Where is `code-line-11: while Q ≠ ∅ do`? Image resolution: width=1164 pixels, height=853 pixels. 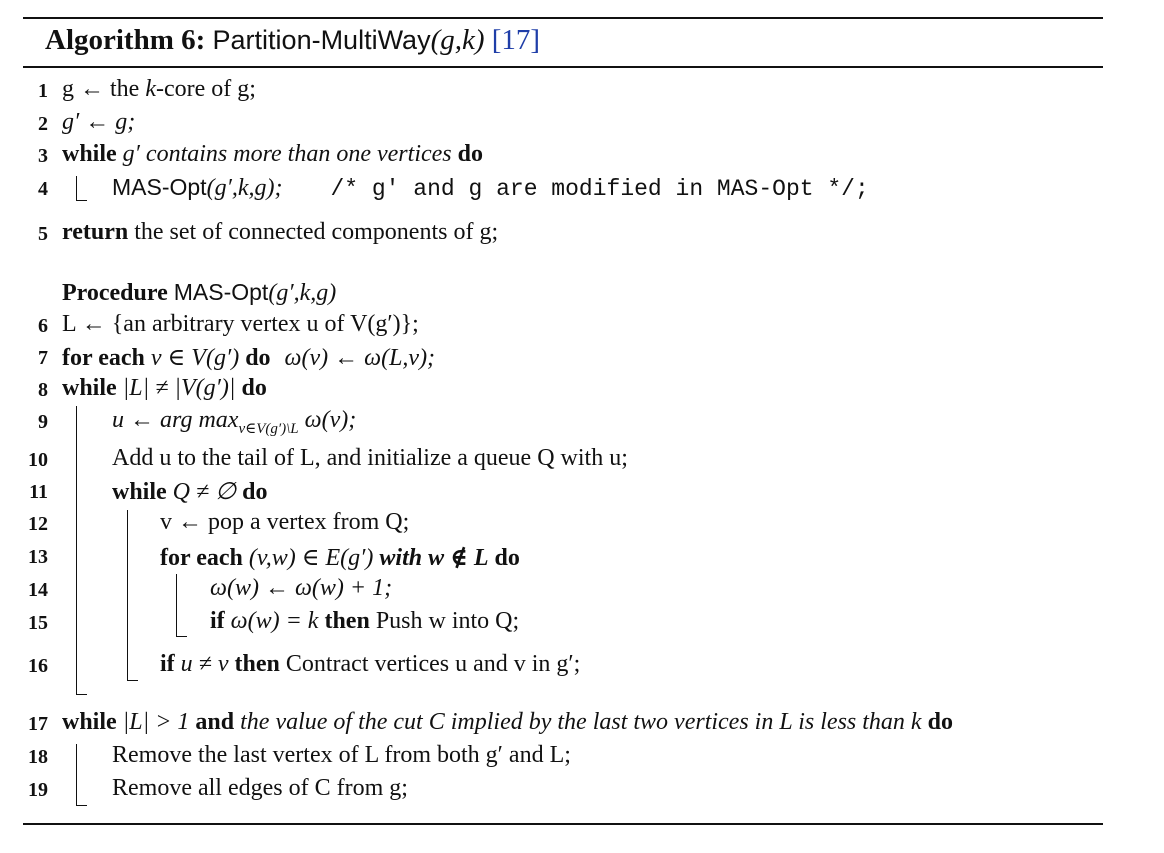
code-line-11: while Q ≠ ∅ do is located at coordinates (189, 491).